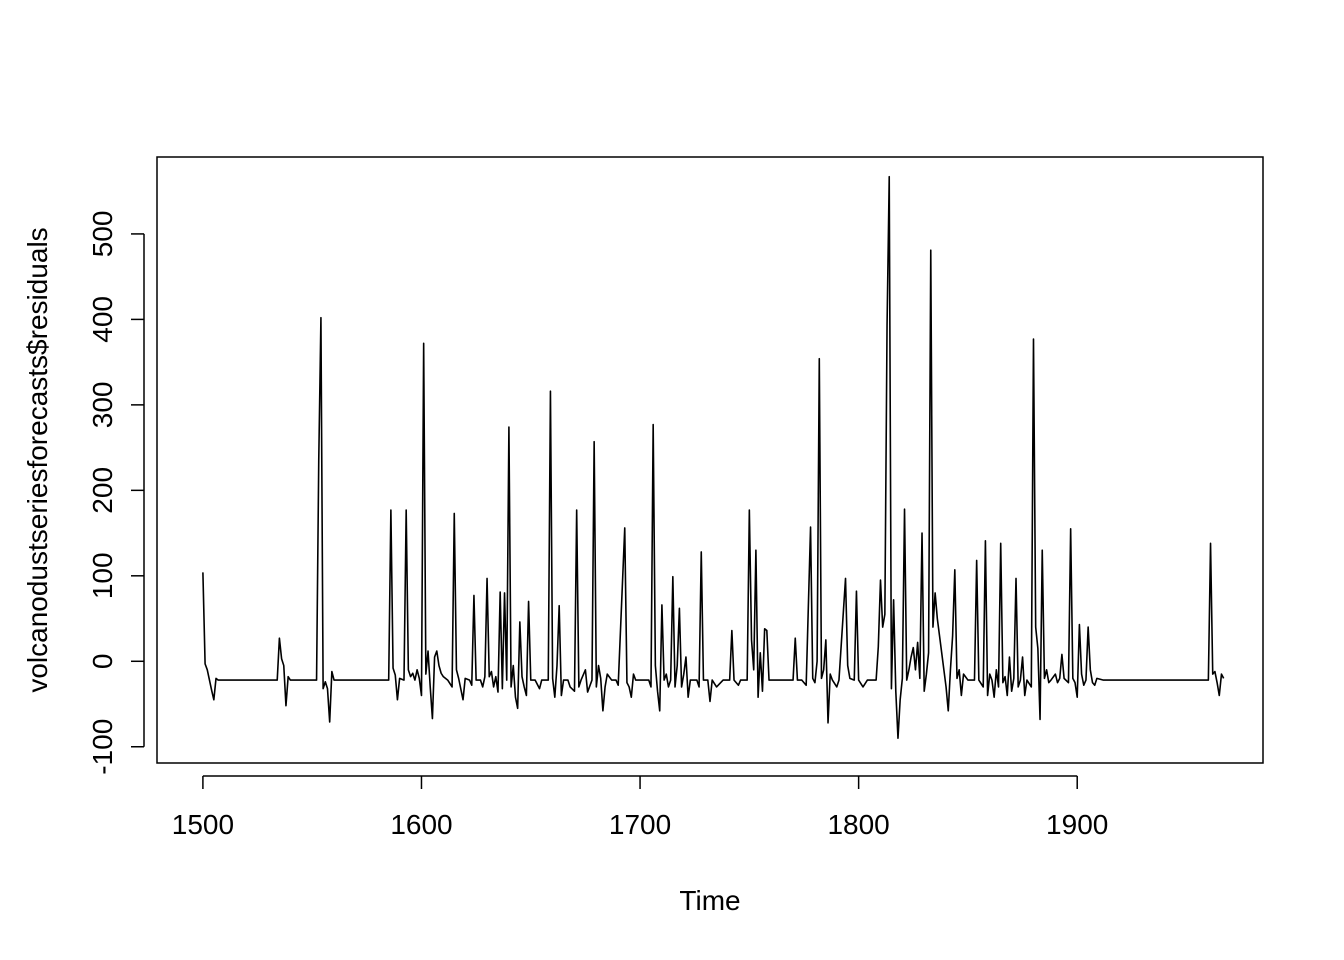 The height and width of the screenshot is (960, 1344). Describe the element at coordinates (102, 234) in the screenshot. I see `y-tick-label: 500` at that location.